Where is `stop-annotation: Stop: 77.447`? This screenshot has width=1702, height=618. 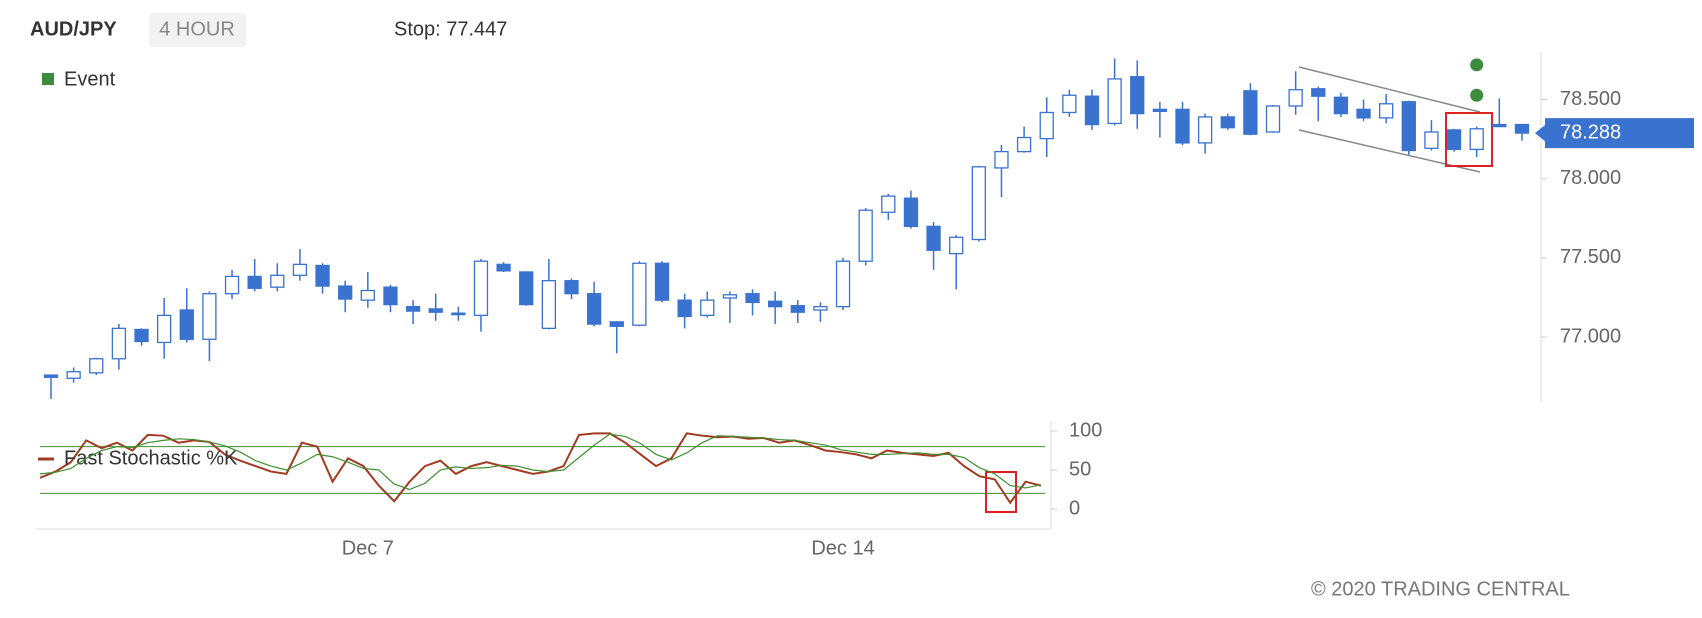
stop-annotation: Stop: 77.447 is located at coordinates (450, 29).